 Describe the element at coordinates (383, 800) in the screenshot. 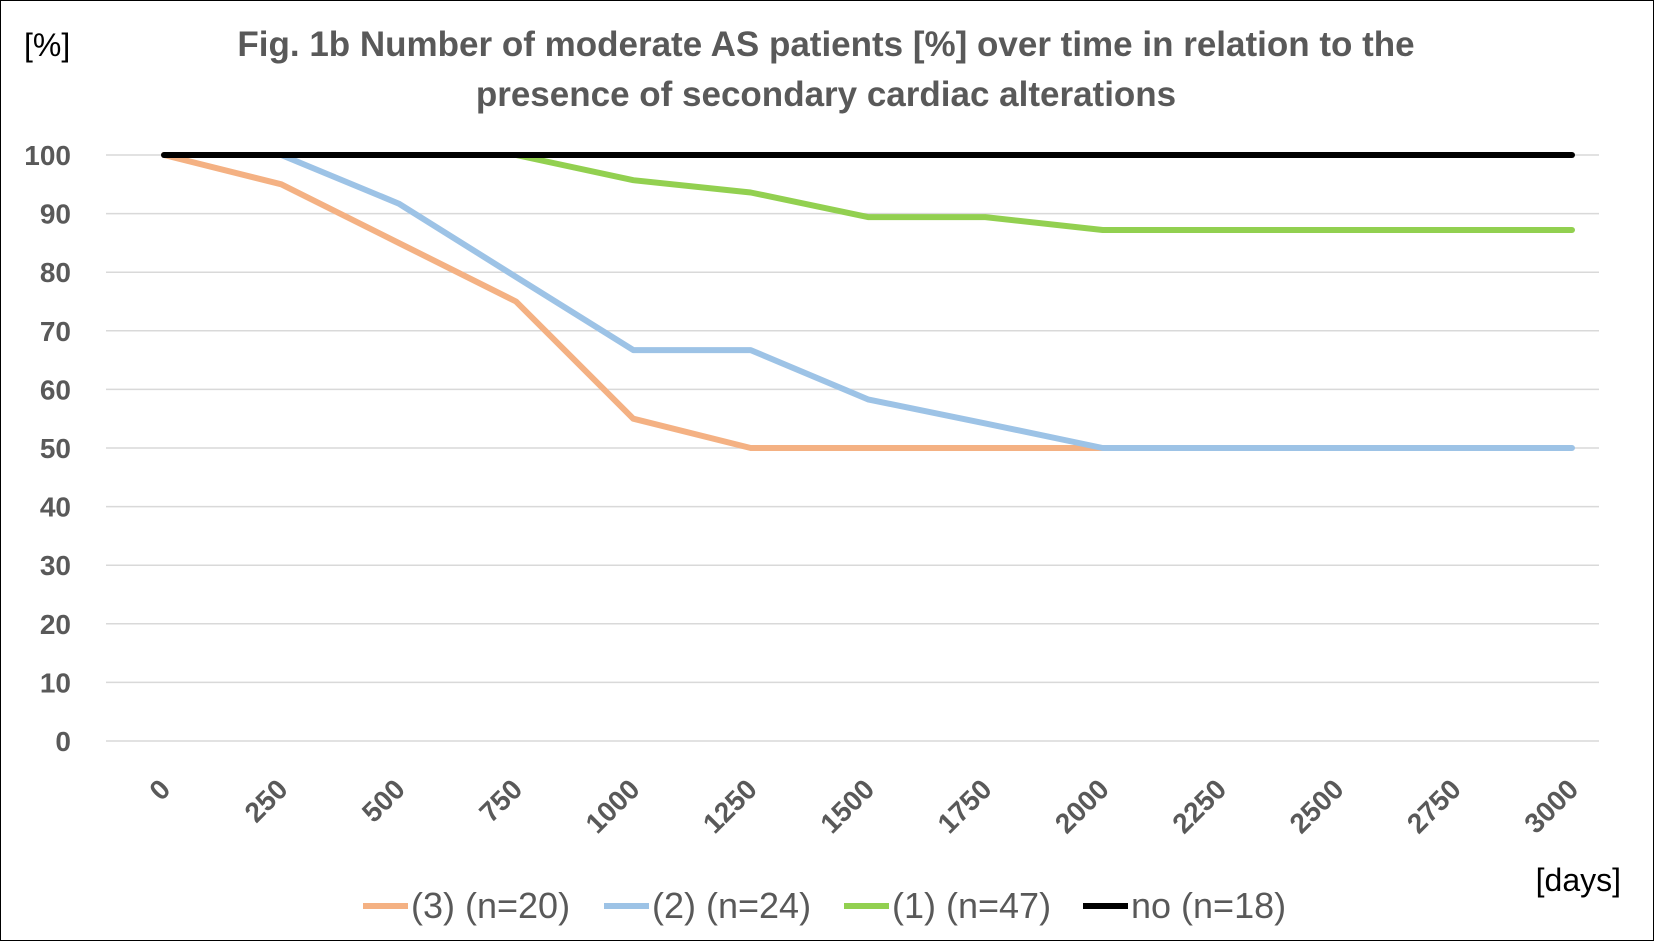

I see `x-tick-label: 500` at that location.